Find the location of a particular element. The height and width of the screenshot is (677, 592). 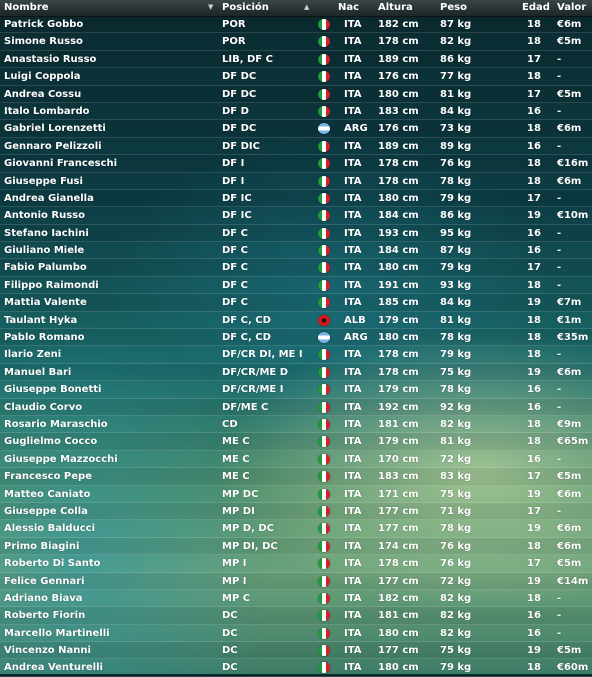

table-row: Giuseppe Colla MP DI ITA 177 cm 71 kg 17 - is located at coordinates (296, 511).